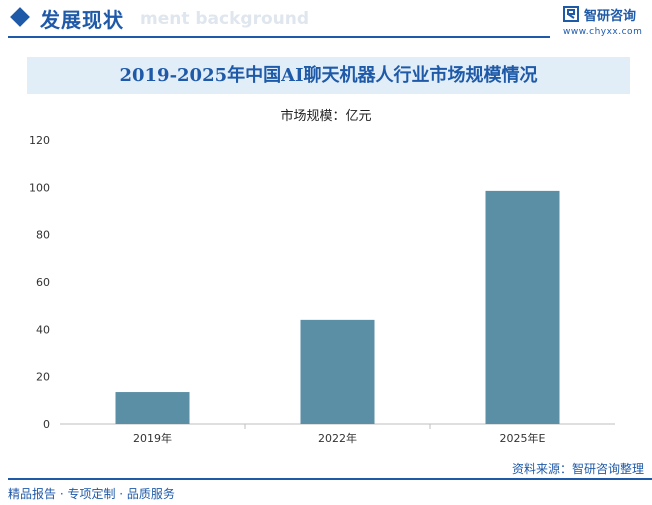 The height and width of the screenshot is (505, 652). I want to click on header-watermark: ment background, so click(225, 19).